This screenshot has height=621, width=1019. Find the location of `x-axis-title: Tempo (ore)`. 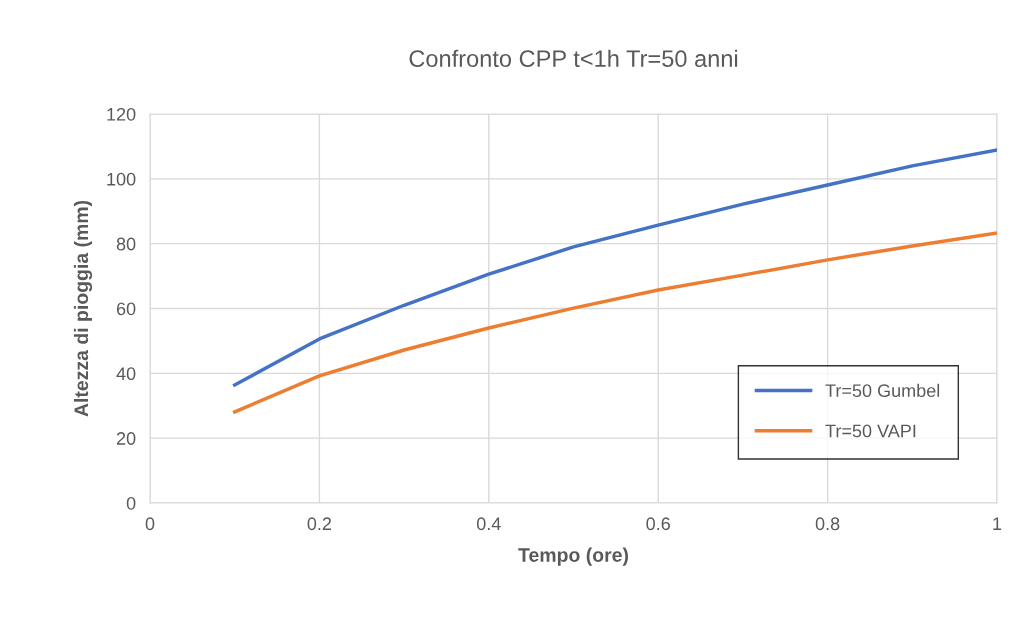

x-axis-title: Tempo (ore) is located at coordinates (573, 556).